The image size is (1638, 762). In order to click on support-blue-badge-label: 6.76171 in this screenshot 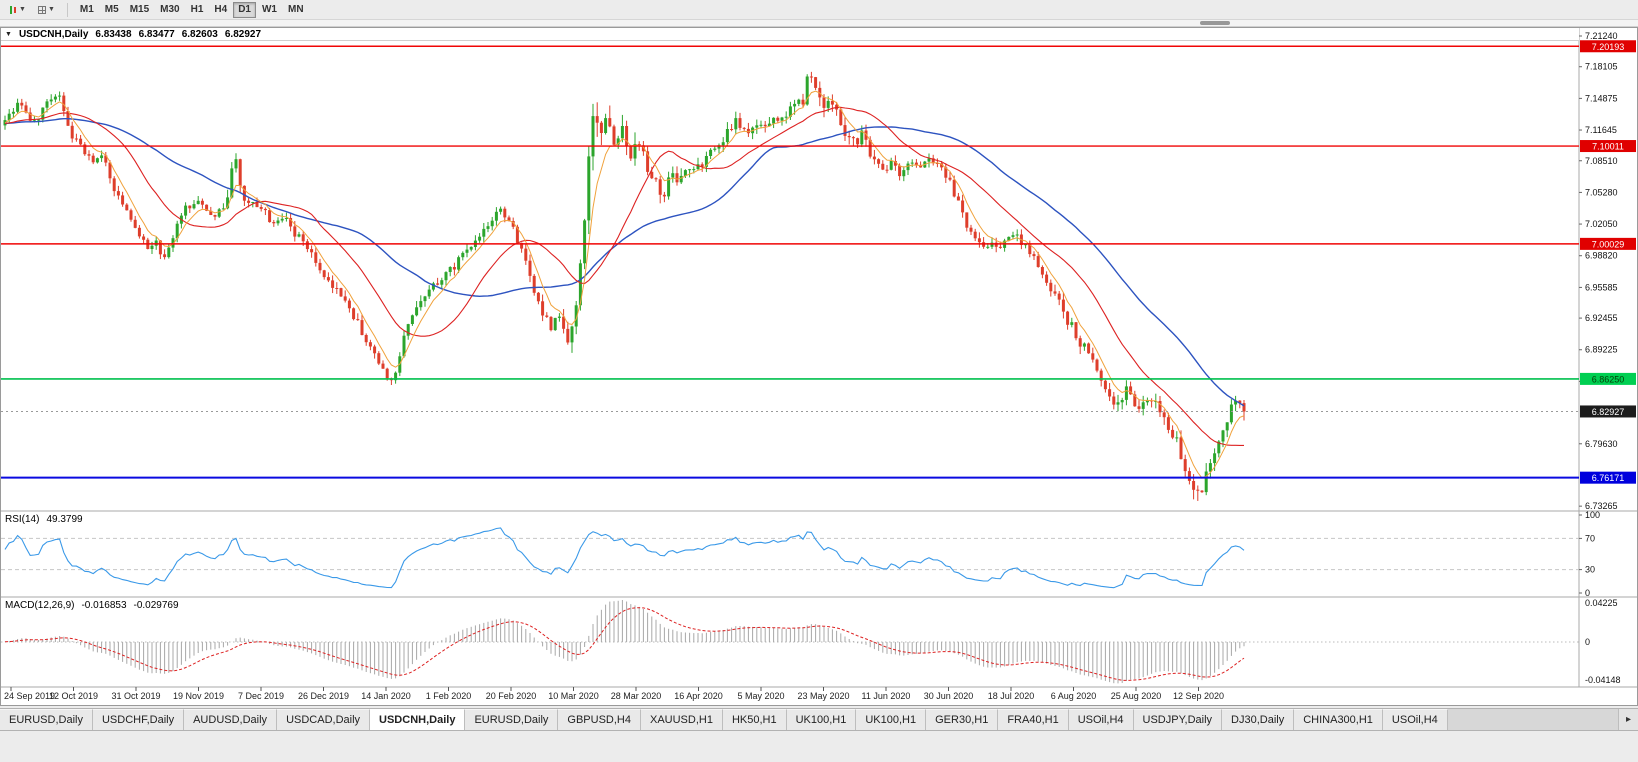, I will do `click(1608, 478)`.